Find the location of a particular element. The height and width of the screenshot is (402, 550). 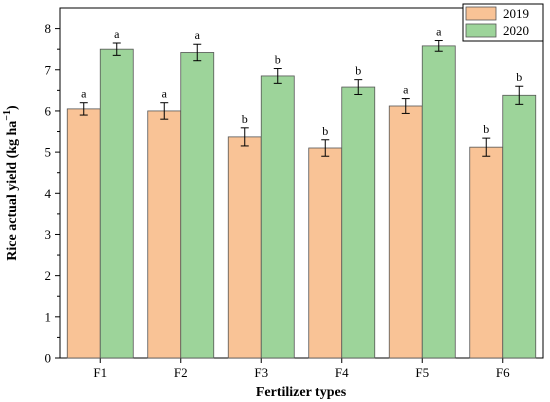

bar-2019-F2 is located at coordinates (164, 234).